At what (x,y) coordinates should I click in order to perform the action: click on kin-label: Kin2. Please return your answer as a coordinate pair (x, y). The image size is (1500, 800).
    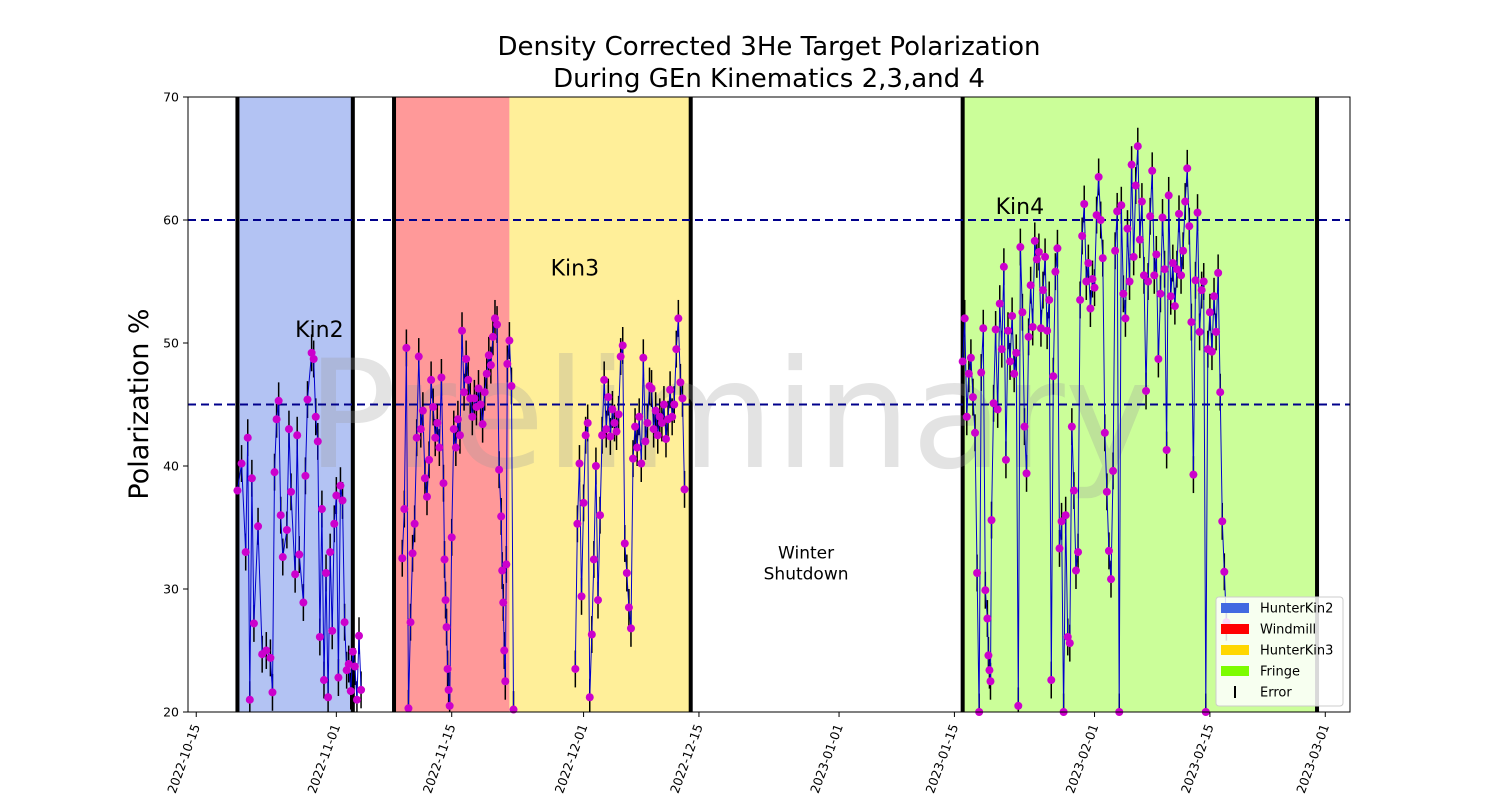
    Looking at the image, I should click on (319, 330).